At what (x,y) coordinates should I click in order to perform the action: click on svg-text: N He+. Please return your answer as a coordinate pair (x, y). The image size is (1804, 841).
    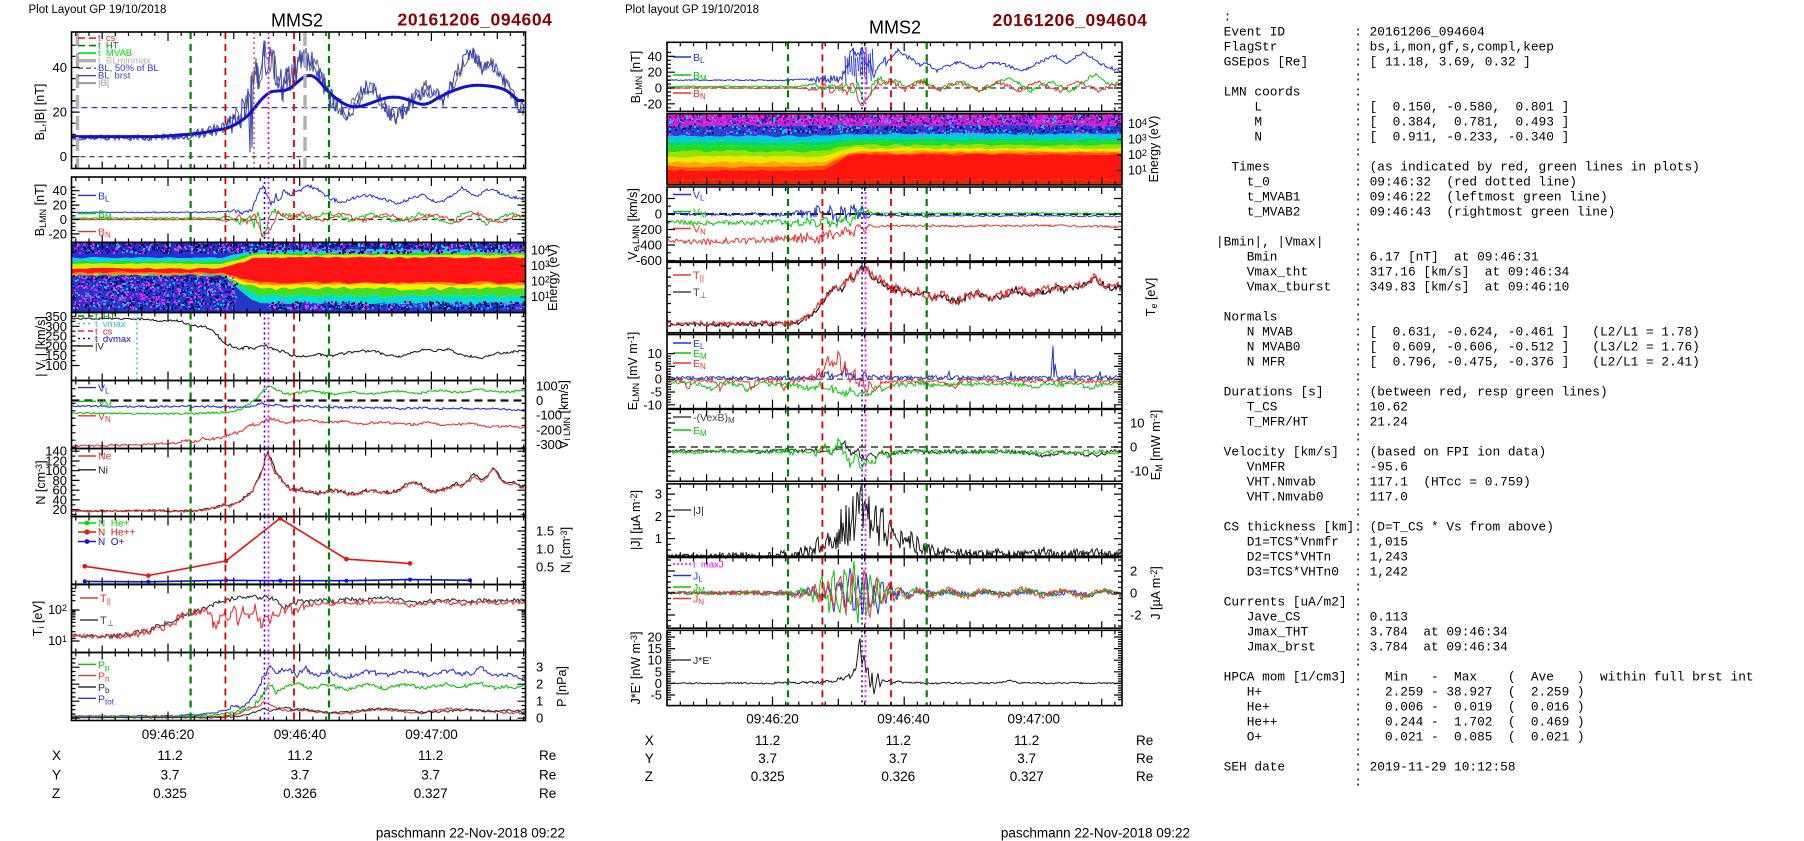
    Looking at the image, I should click on (114, 524).